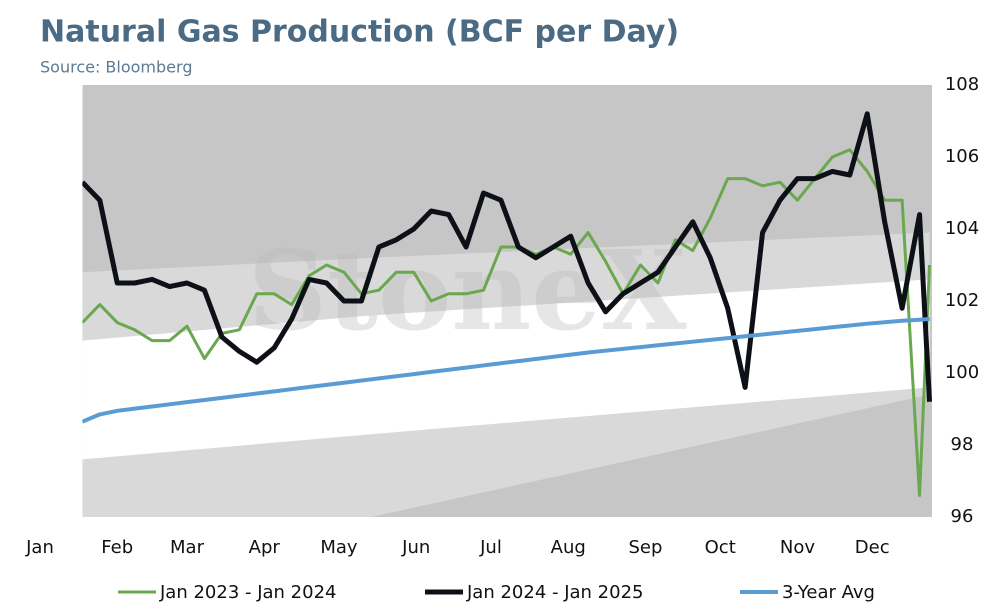  I want to click on x-tick-label: Nov, so click(797, 547).